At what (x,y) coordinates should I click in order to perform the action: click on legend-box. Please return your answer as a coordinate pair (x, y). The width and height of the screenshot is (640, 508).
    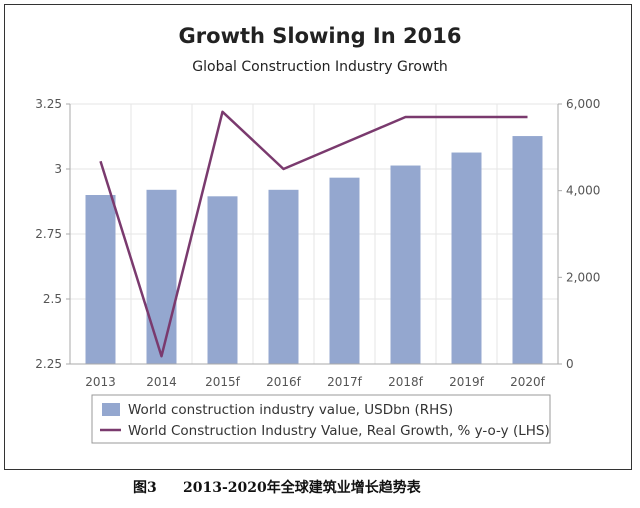
    Looking at the image, I should click on (321, 419).